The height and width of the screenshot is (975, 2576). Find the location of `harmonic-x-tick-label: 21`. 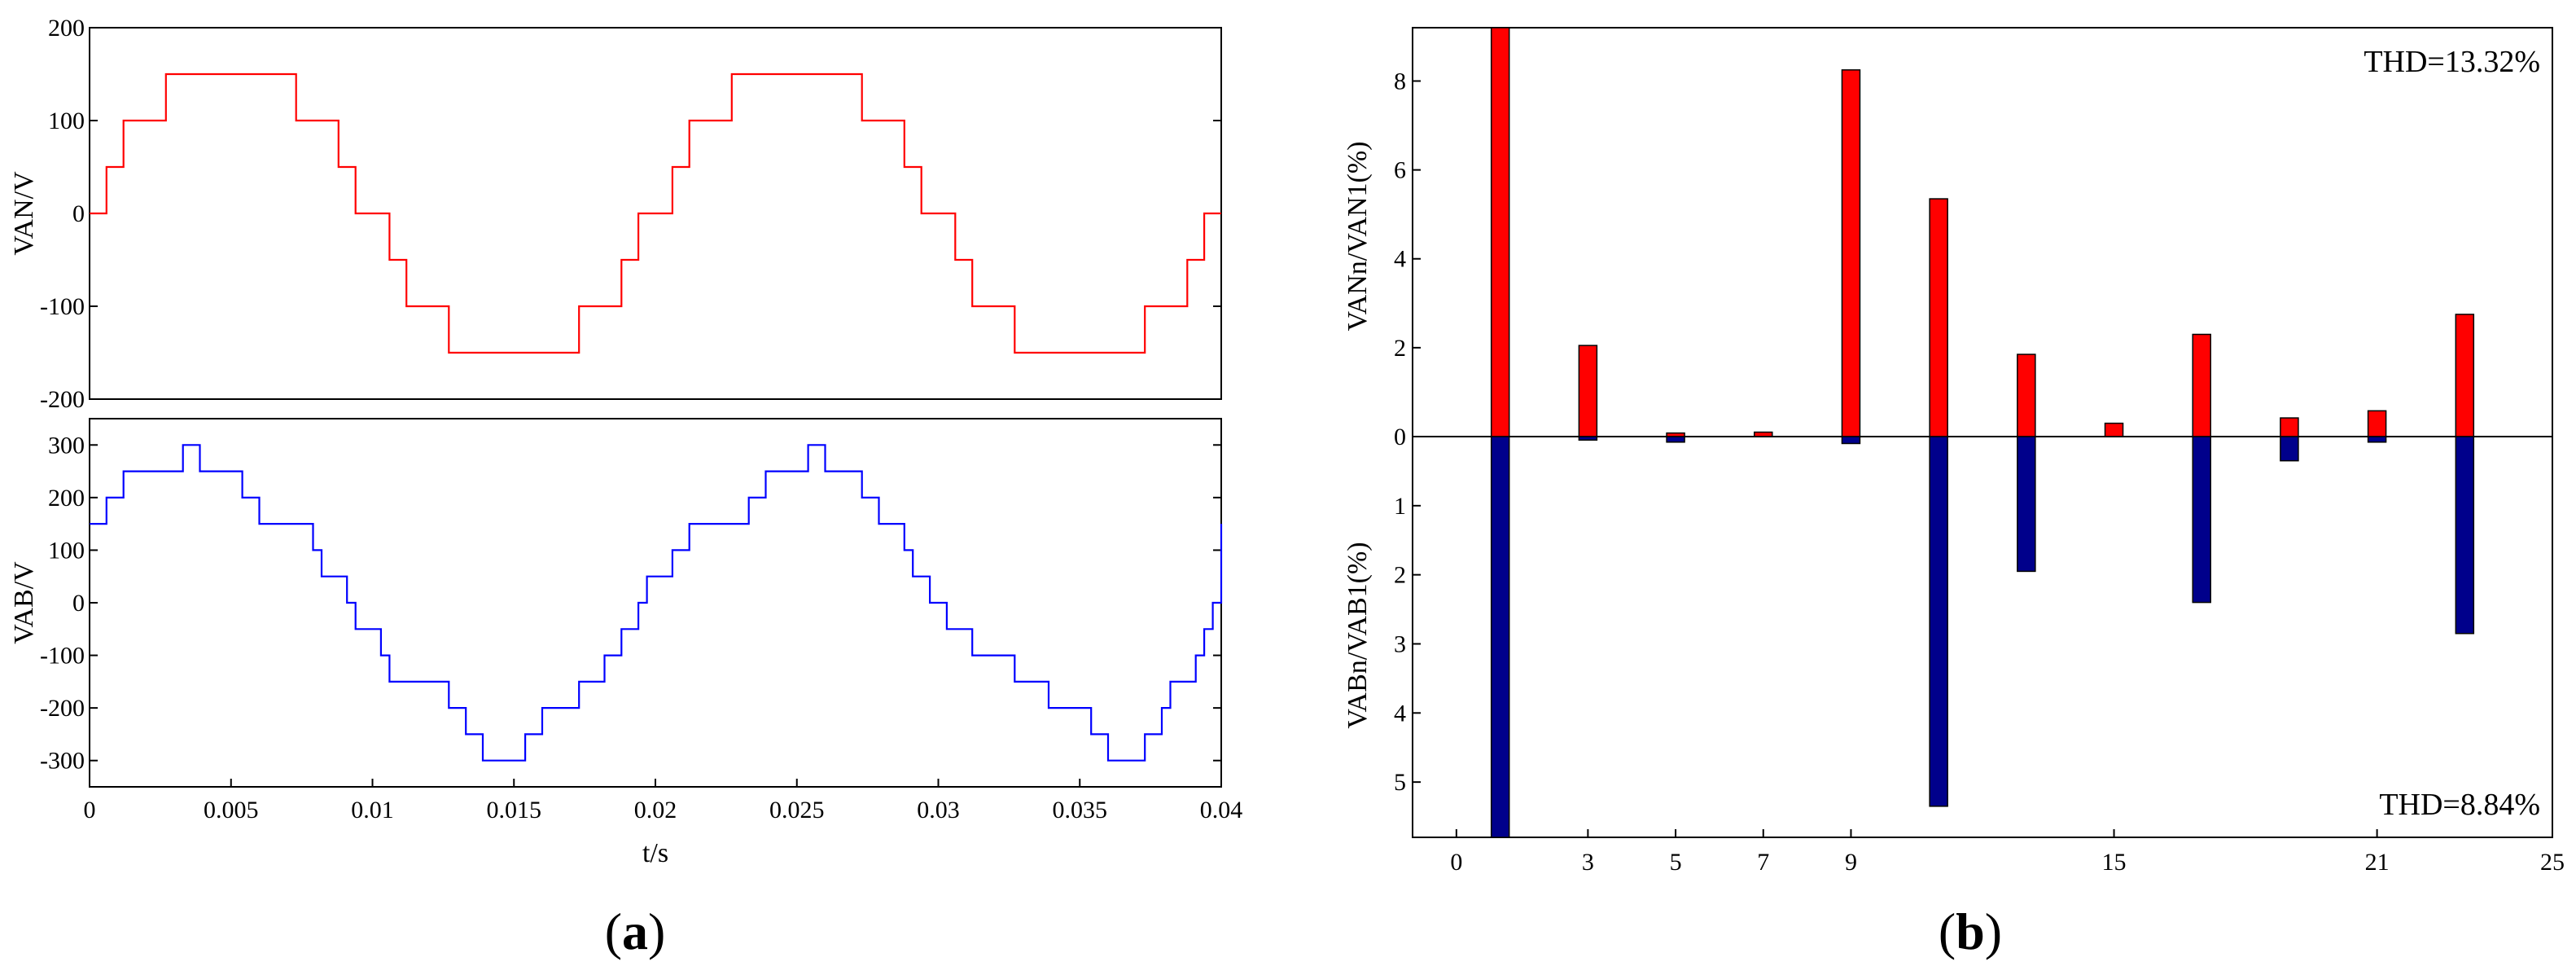

harmonic-x-tick-label: 21 is located at coordinates (2377, 862).